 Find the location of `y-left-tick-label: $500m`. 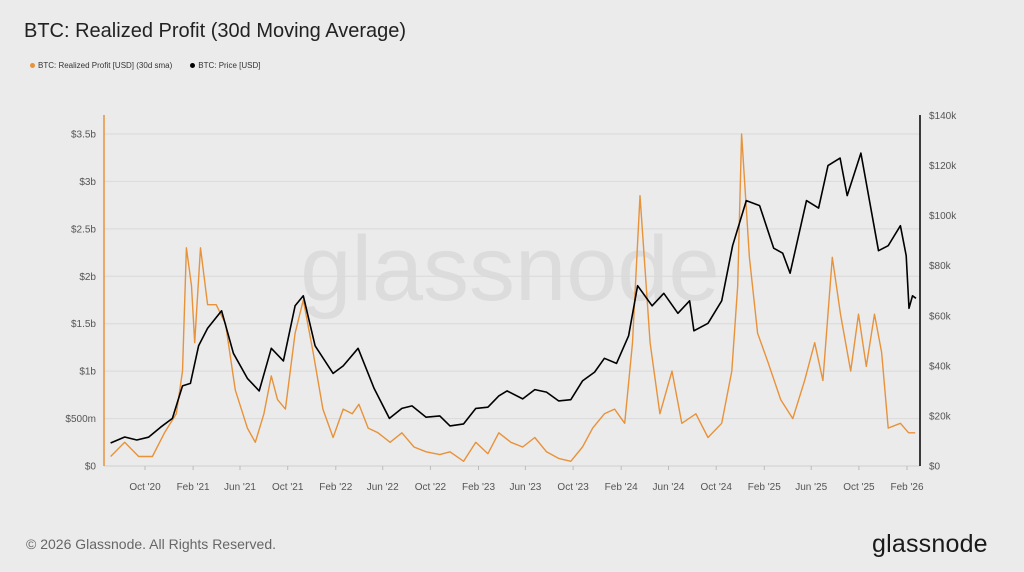

y-left-tick-label: $500m is located at coordinates (80, 419).